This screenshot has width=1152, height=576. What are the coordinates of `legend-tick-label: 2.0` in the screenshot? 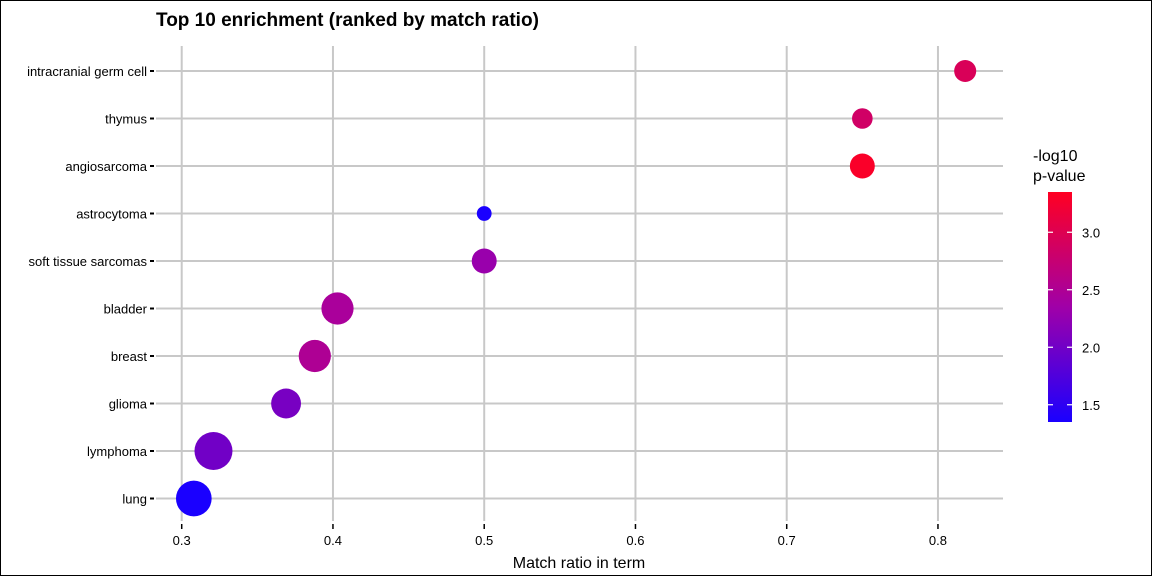 It's located at (1091, 347).